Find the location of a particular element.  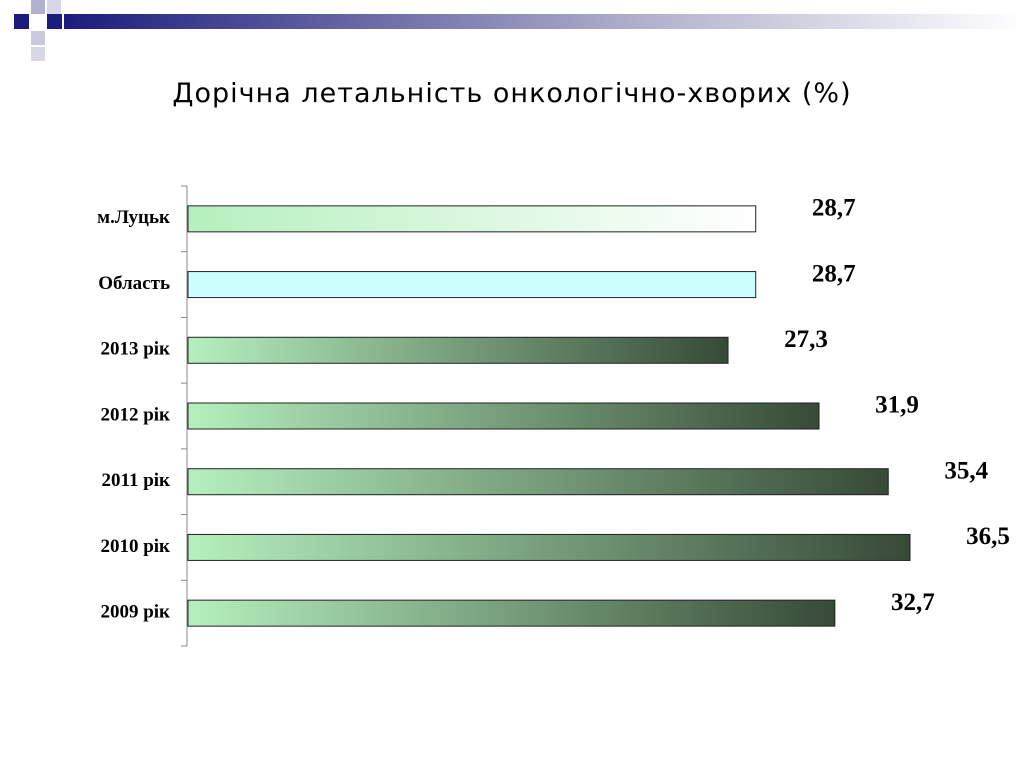

data-label: 27,3 is located at coordinates (806, 339).